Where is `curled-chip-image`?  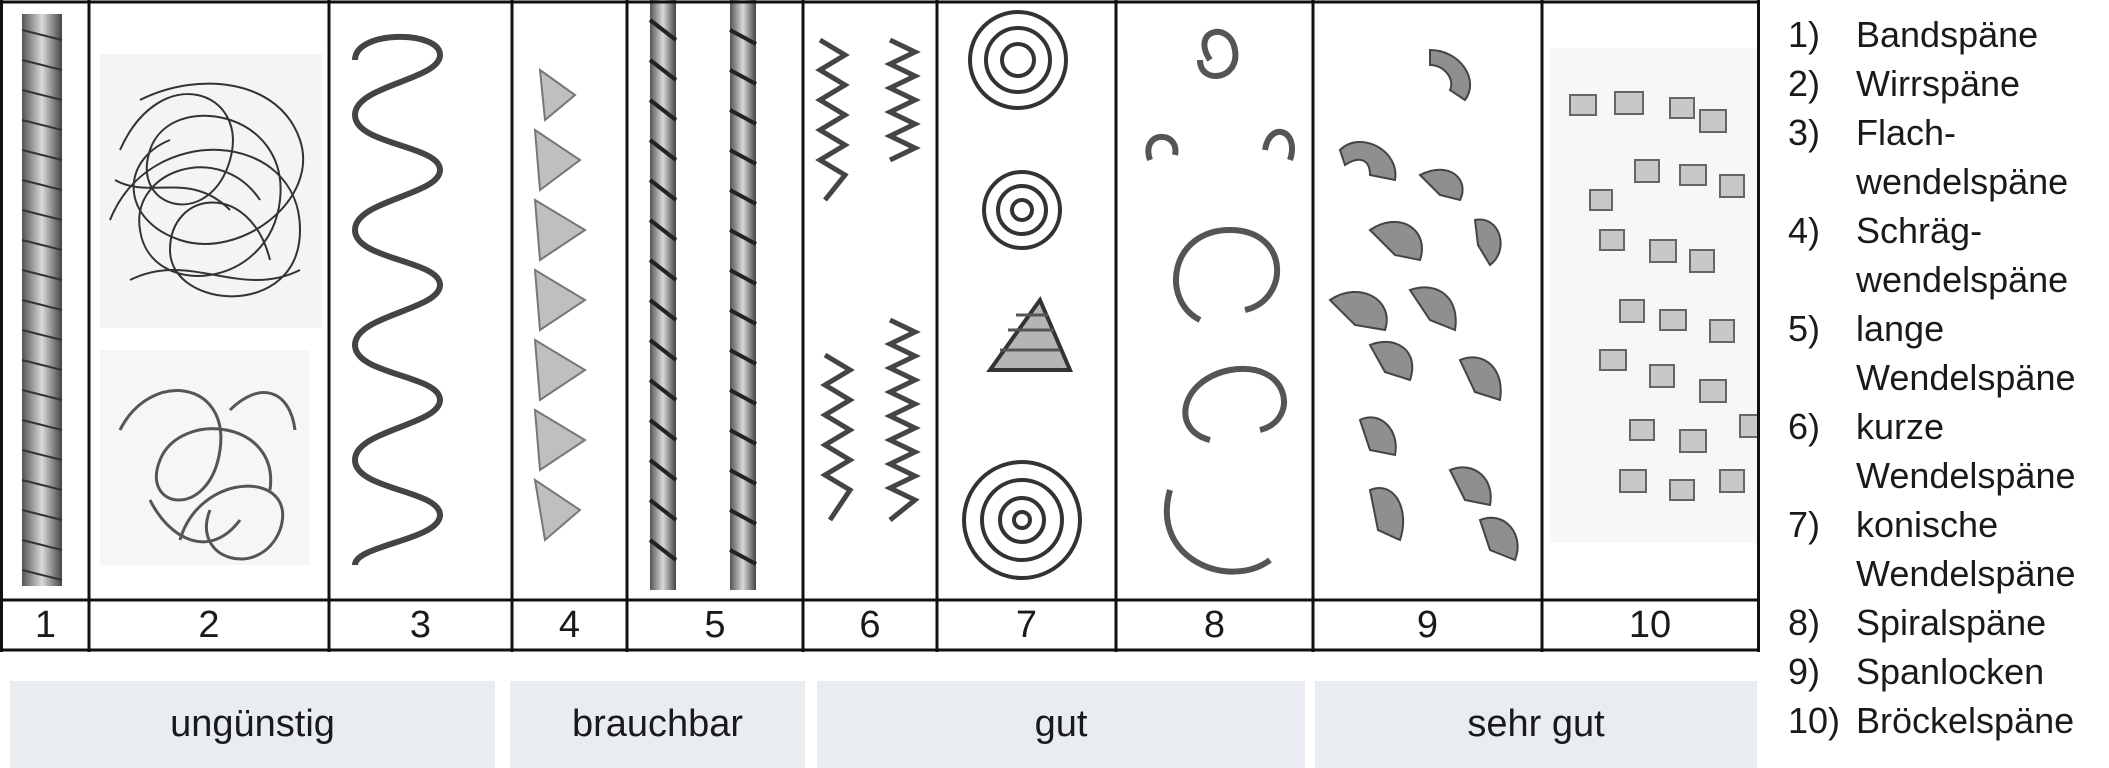
curled-chip-image is located at coordinates (1423, 305).